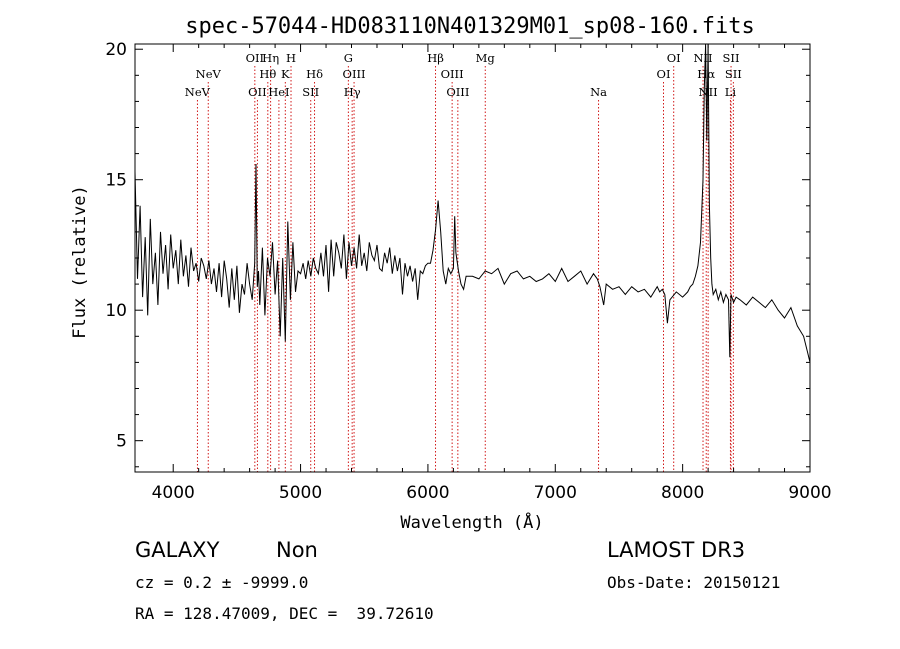  What do you see at coordinates (427, 493) in the screenshot?
I see `x-tick-label: 6000` at bounding box center [427, 493].